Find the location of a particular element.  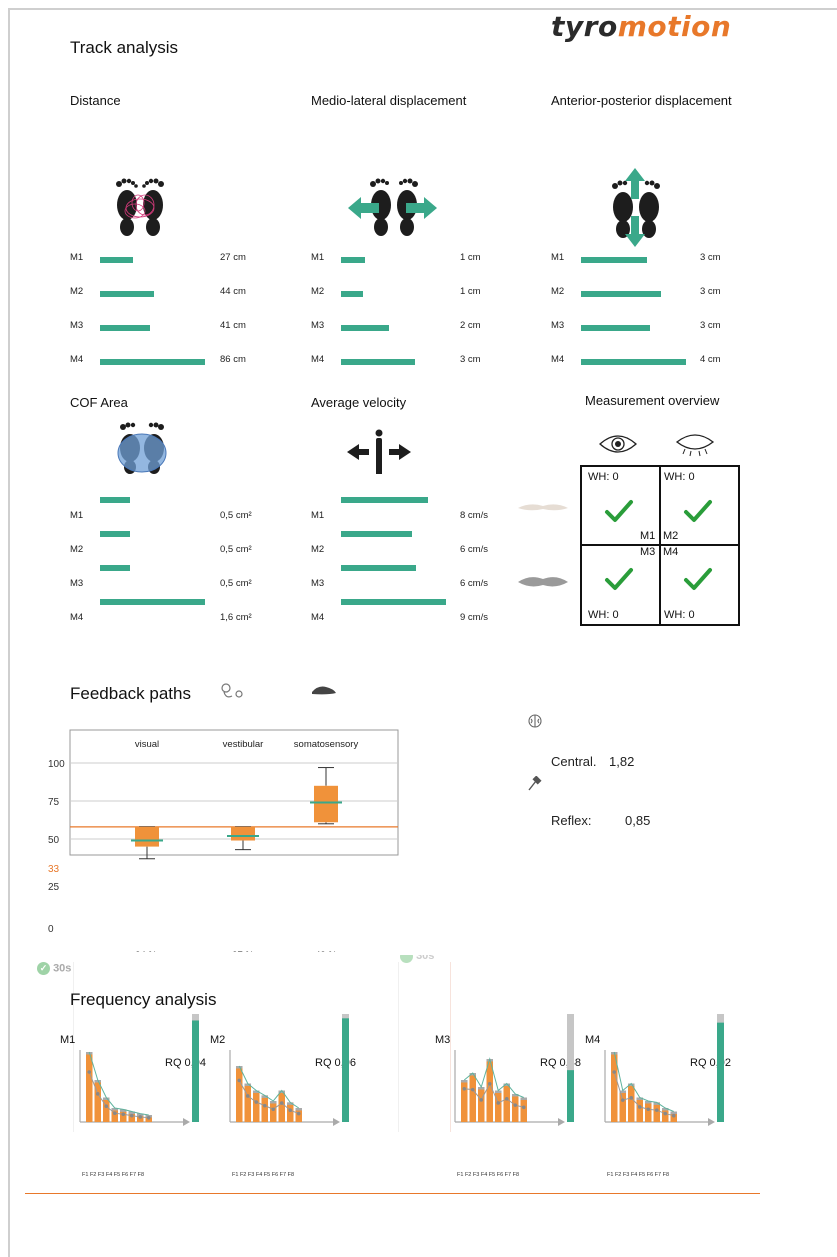

ml-row-value: 2 cm is located at coordinates (470, 325).